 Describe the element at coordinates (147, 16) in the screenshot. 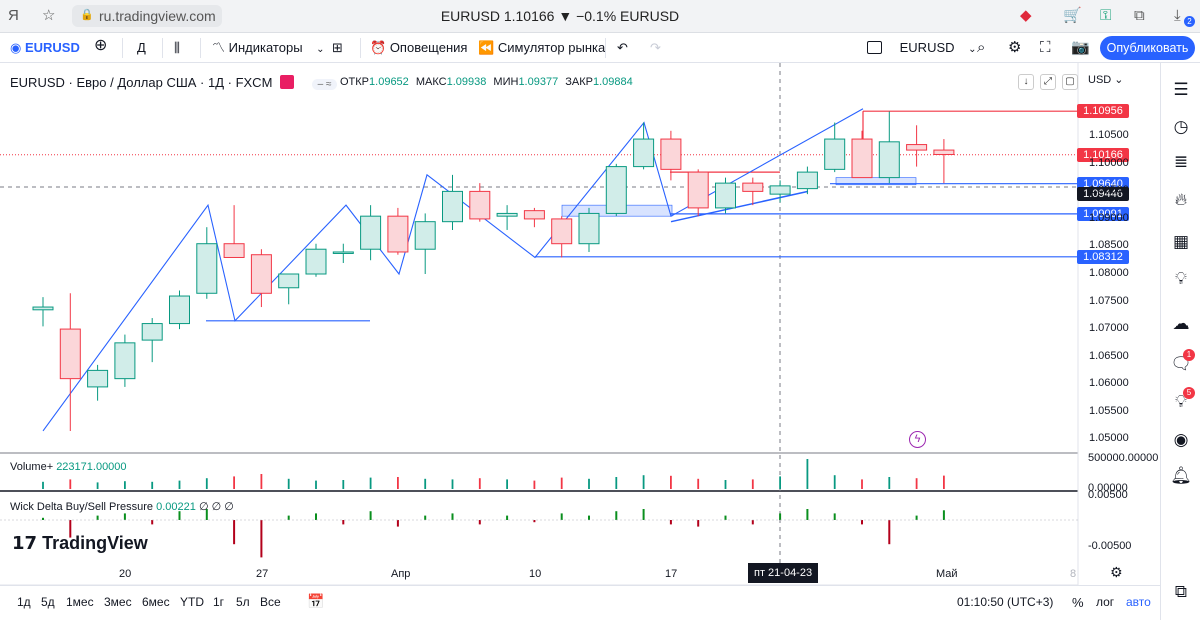

I see `address-bar: 🔒 ru.tradingview.com` at that location.